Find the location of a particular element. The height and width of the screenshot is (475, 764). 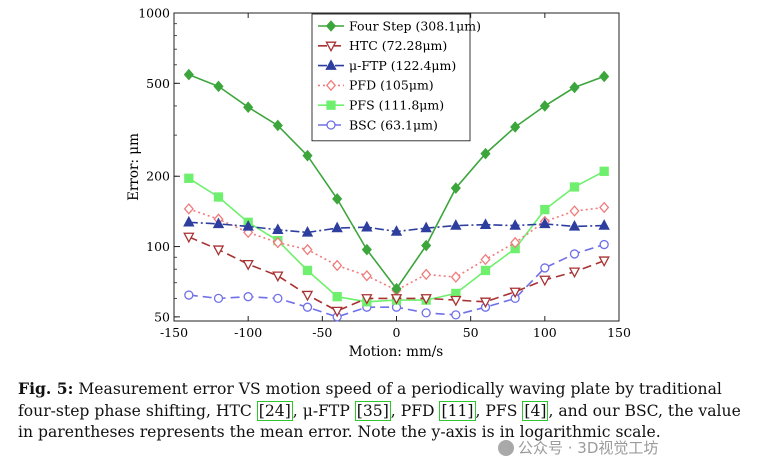

x-tick-label: 100 is located at coordinates (545, 332).